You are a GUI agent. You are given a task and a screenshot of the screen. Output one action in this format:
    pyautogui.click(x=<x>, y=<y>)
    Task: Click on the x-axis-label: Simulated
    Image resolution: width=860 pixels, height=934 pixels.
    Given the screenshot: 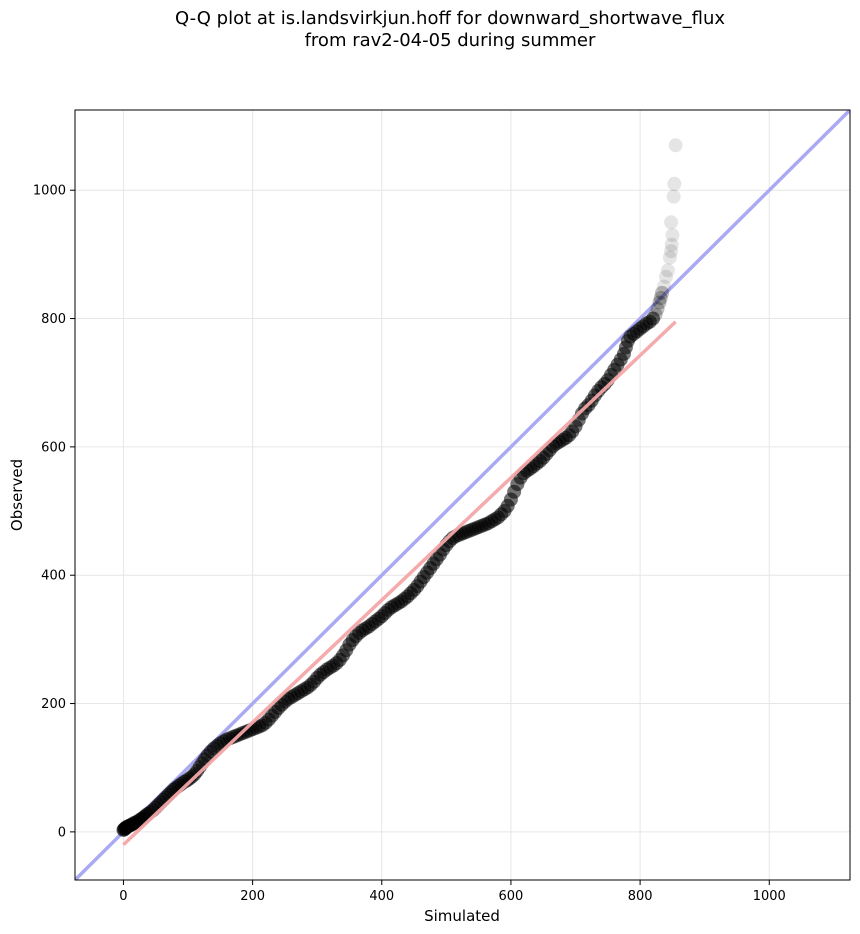 What is the action you would take?
    pyautogui.click(x=462, y=916)
    